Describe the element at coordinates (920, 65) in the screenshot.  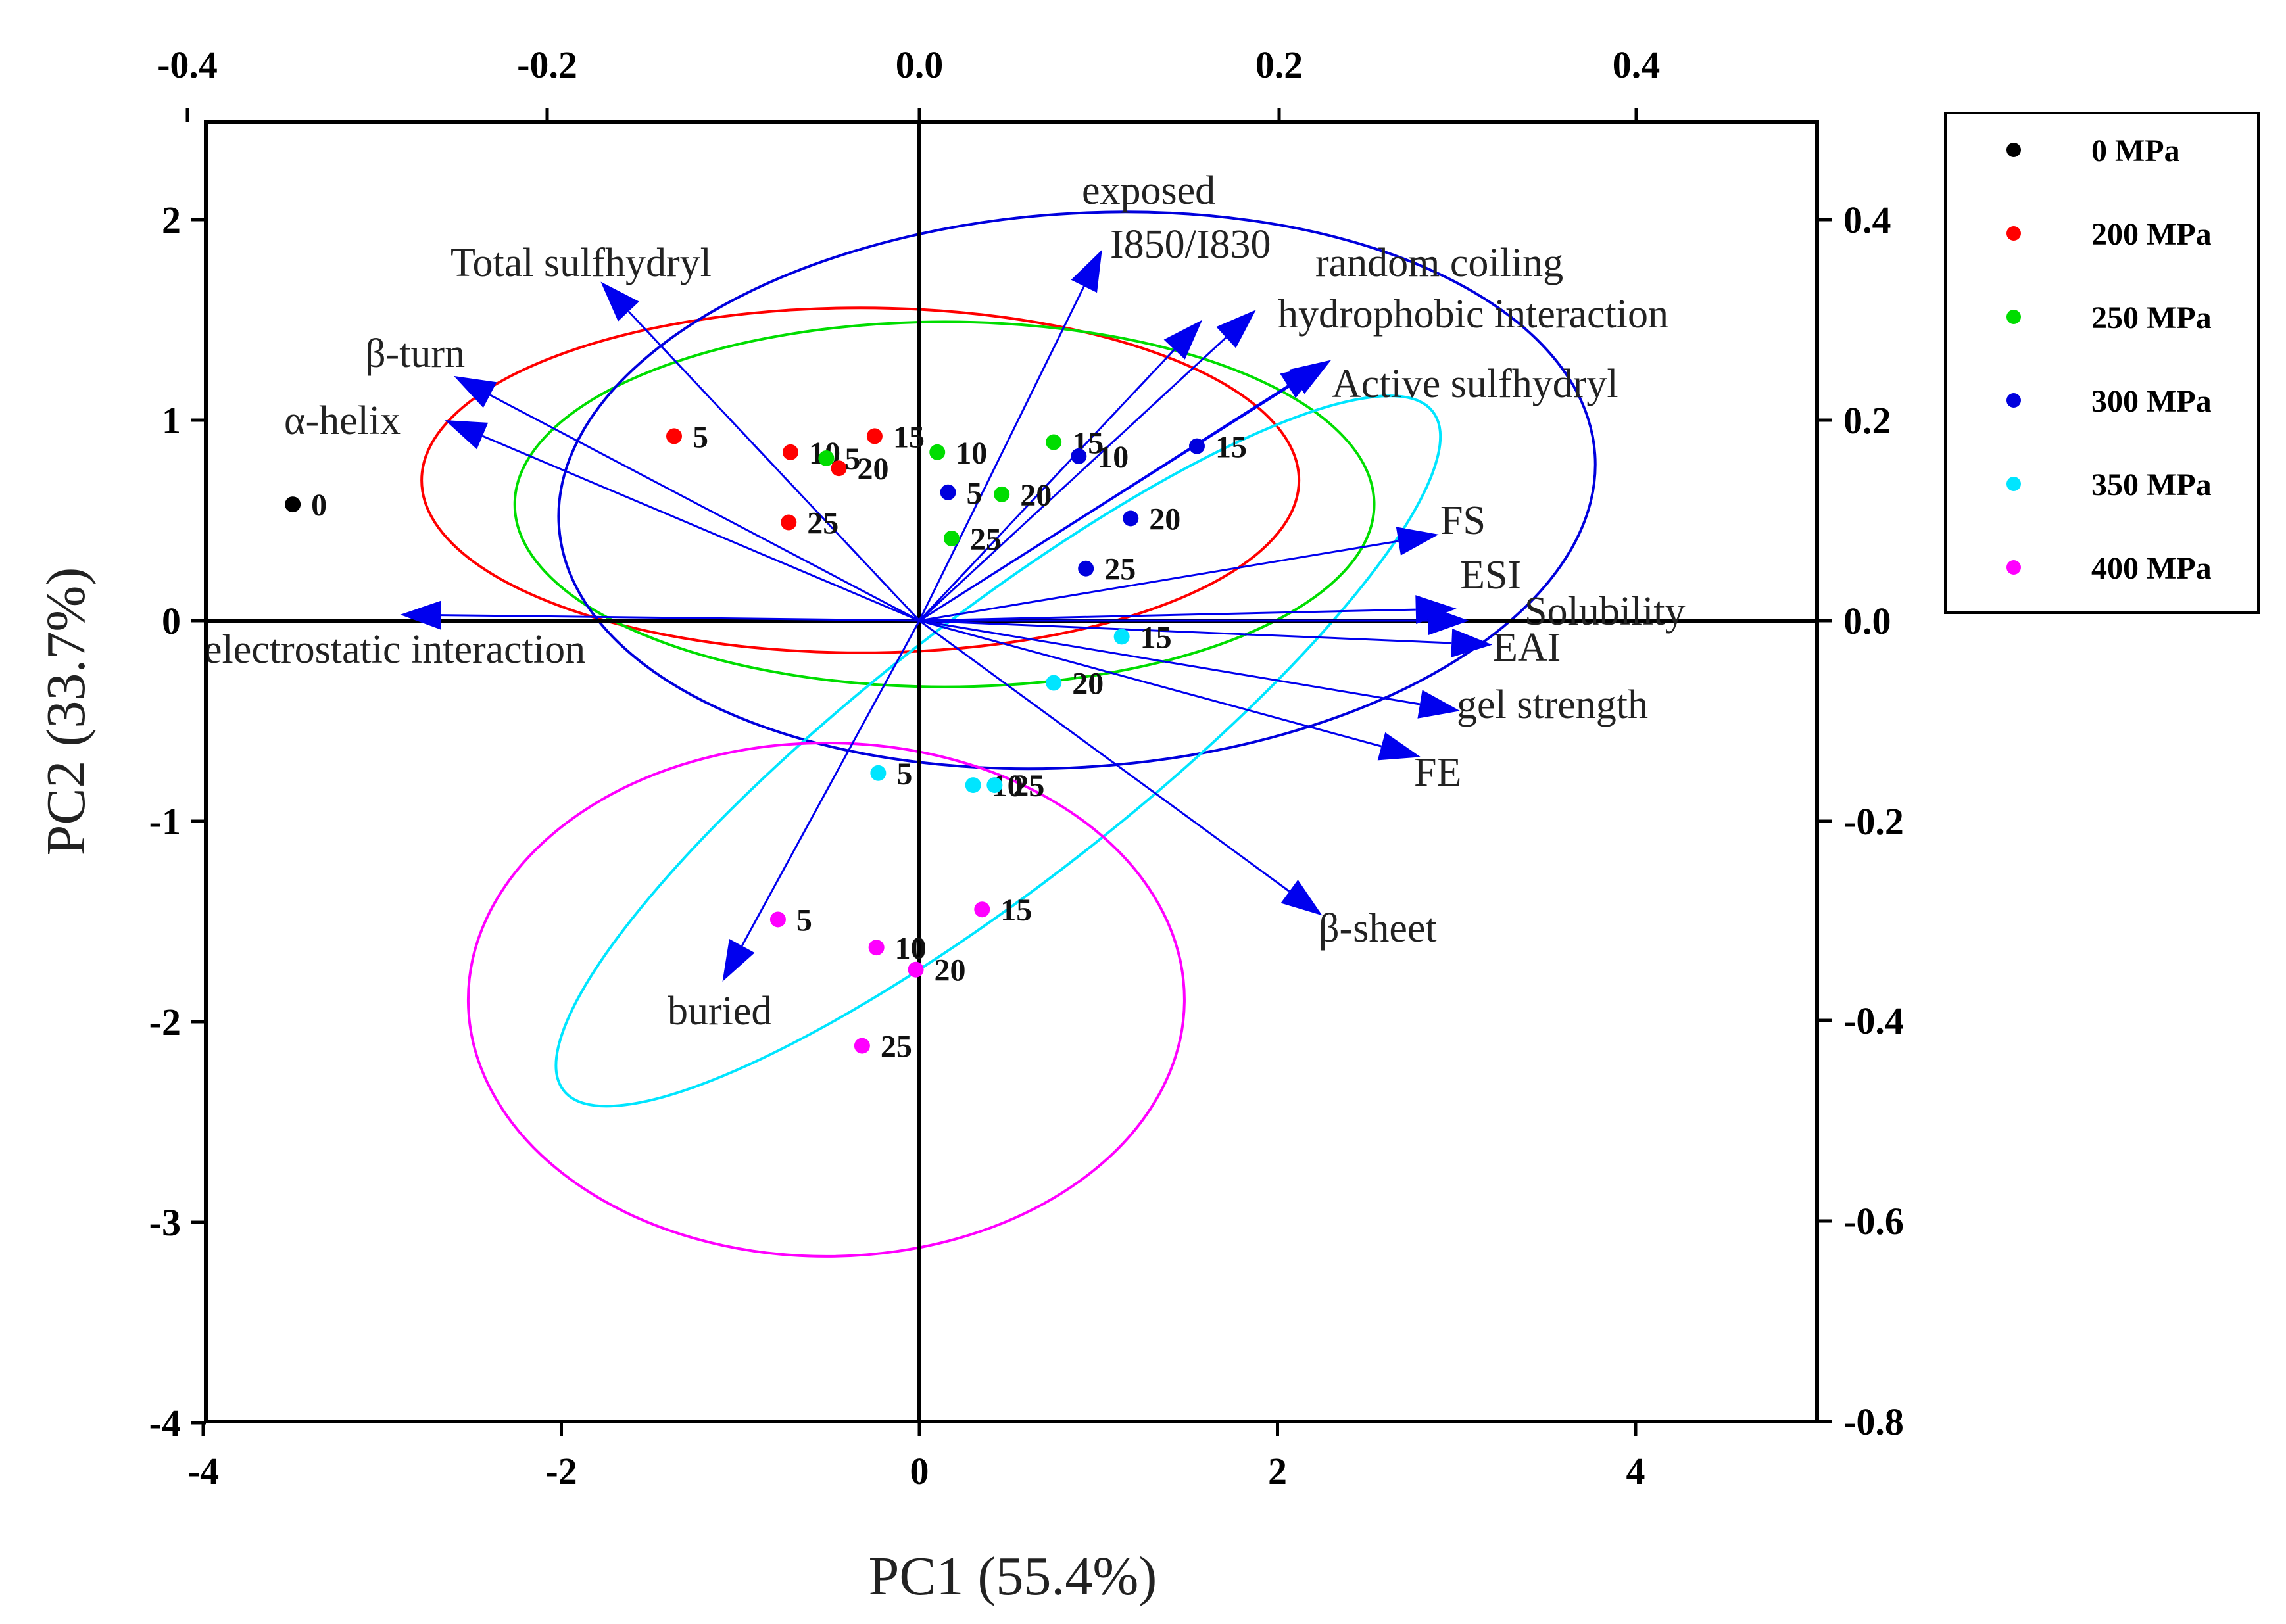
I see `top-tick-label: 0.0` at that location.